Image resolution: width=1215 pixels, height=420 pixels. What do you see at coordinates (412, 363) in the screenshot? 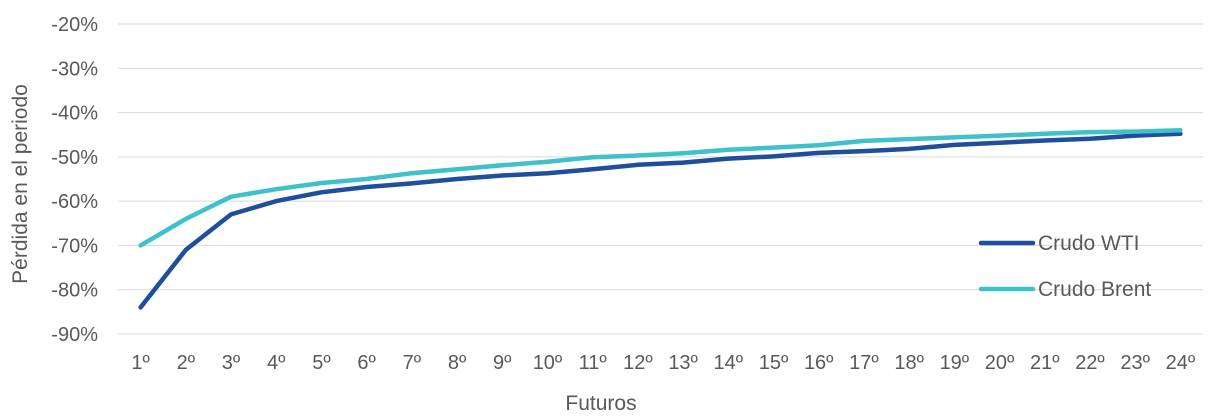
I see `x-tick-label: 7º` at bounding box center [412, 363].